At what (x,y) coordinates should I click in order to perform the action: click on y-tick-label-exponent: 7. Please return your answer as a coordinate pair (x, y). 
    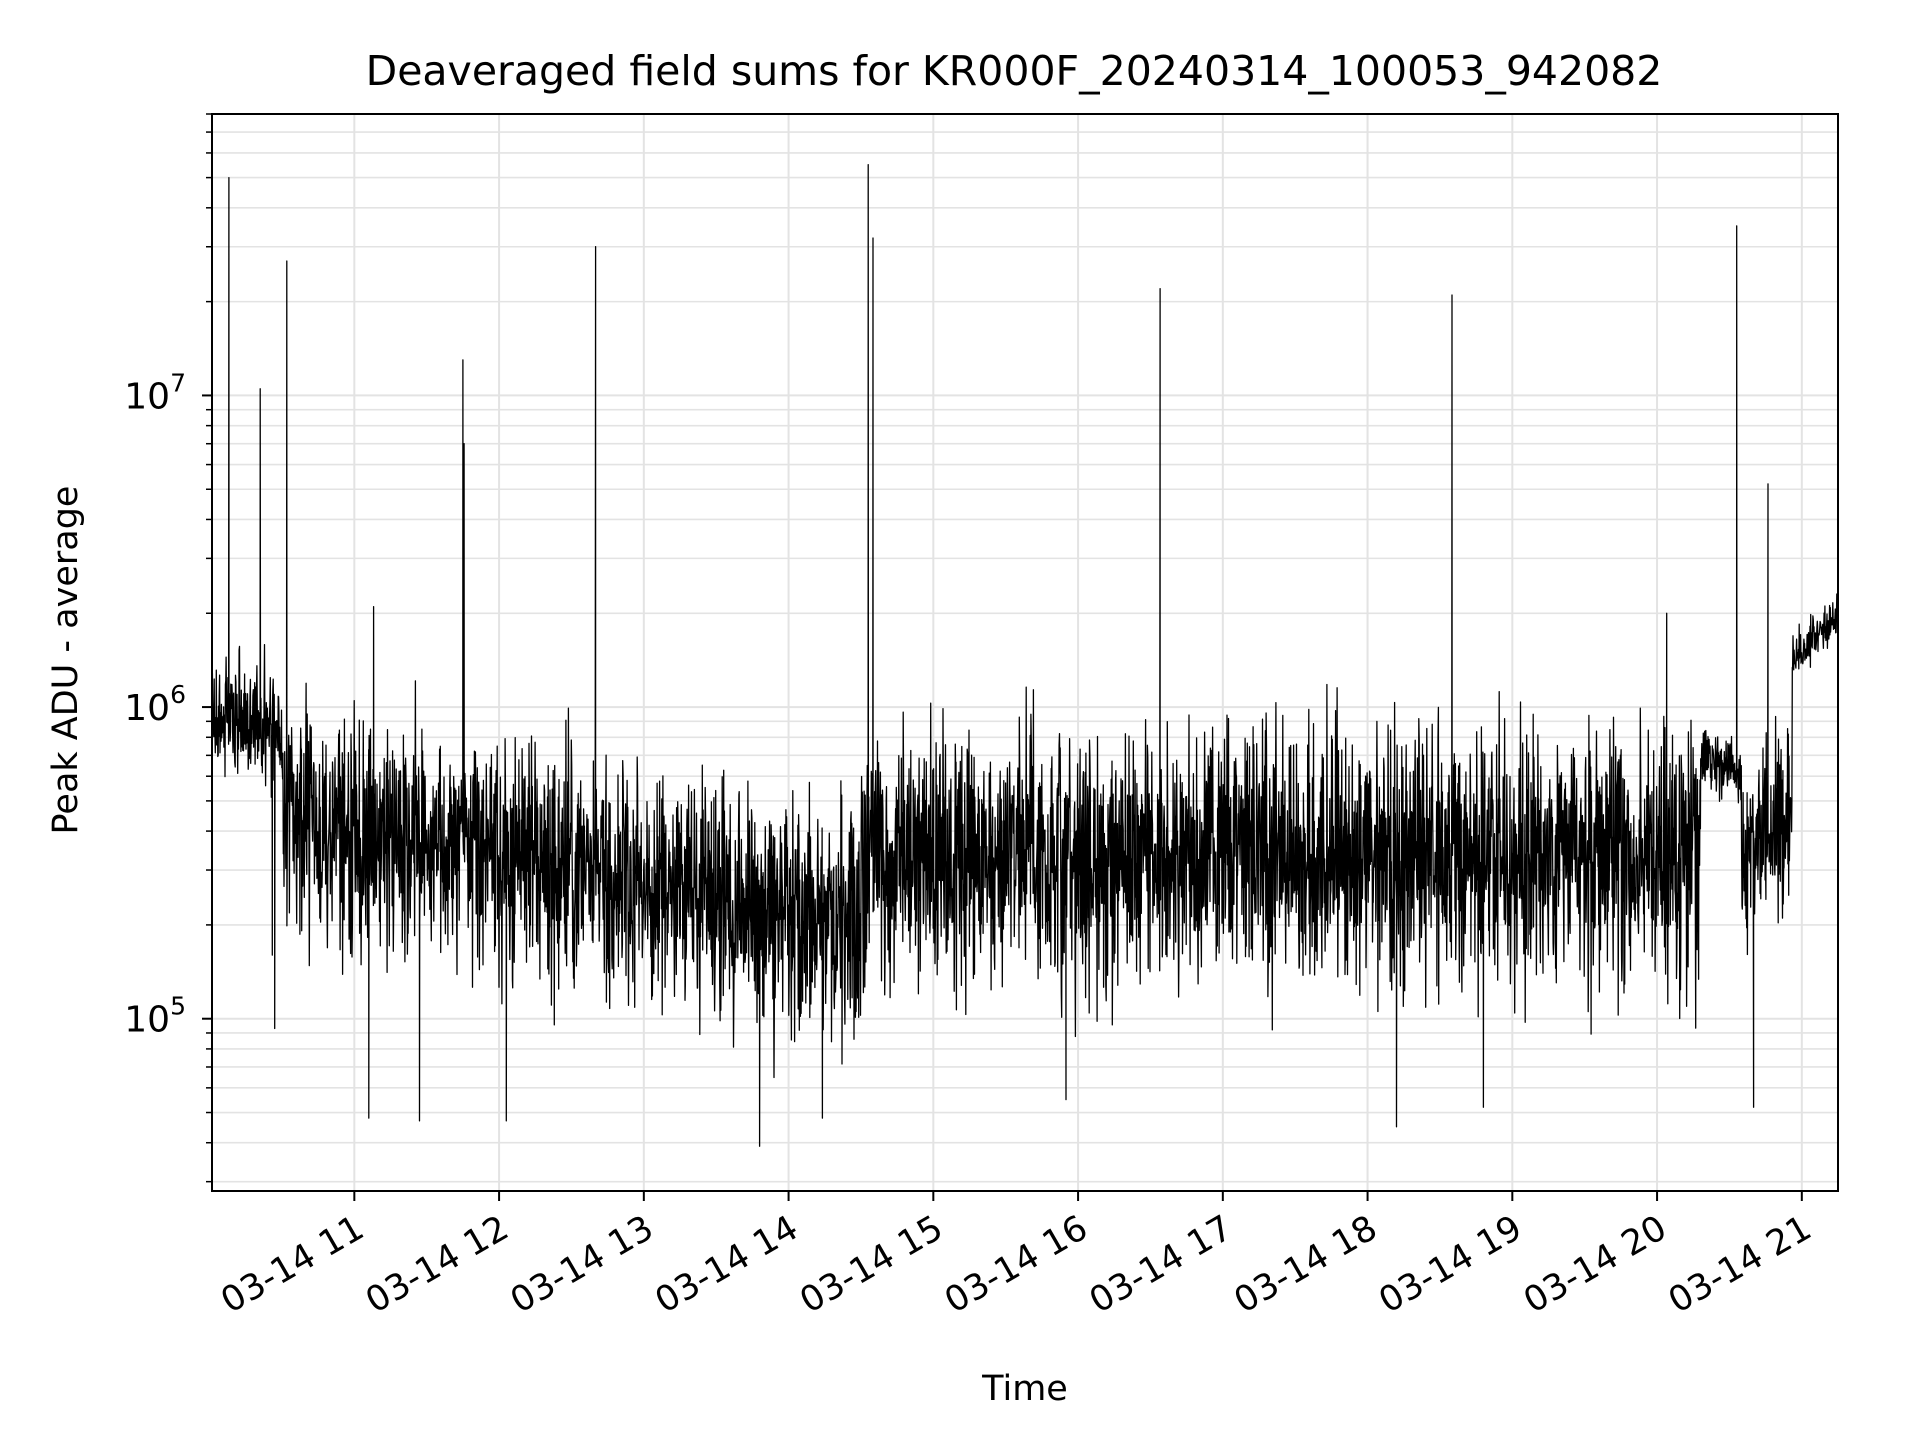
    Looking at the image, I should click on (178, 382).